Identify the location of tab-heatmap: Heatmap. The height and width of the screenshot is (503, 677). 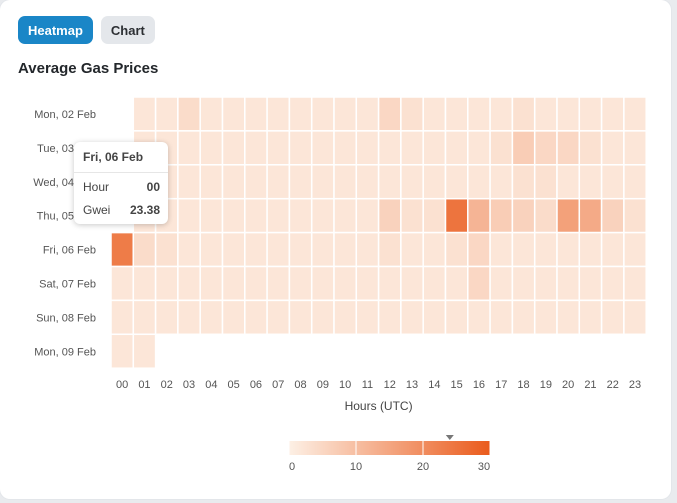
(55, 30).